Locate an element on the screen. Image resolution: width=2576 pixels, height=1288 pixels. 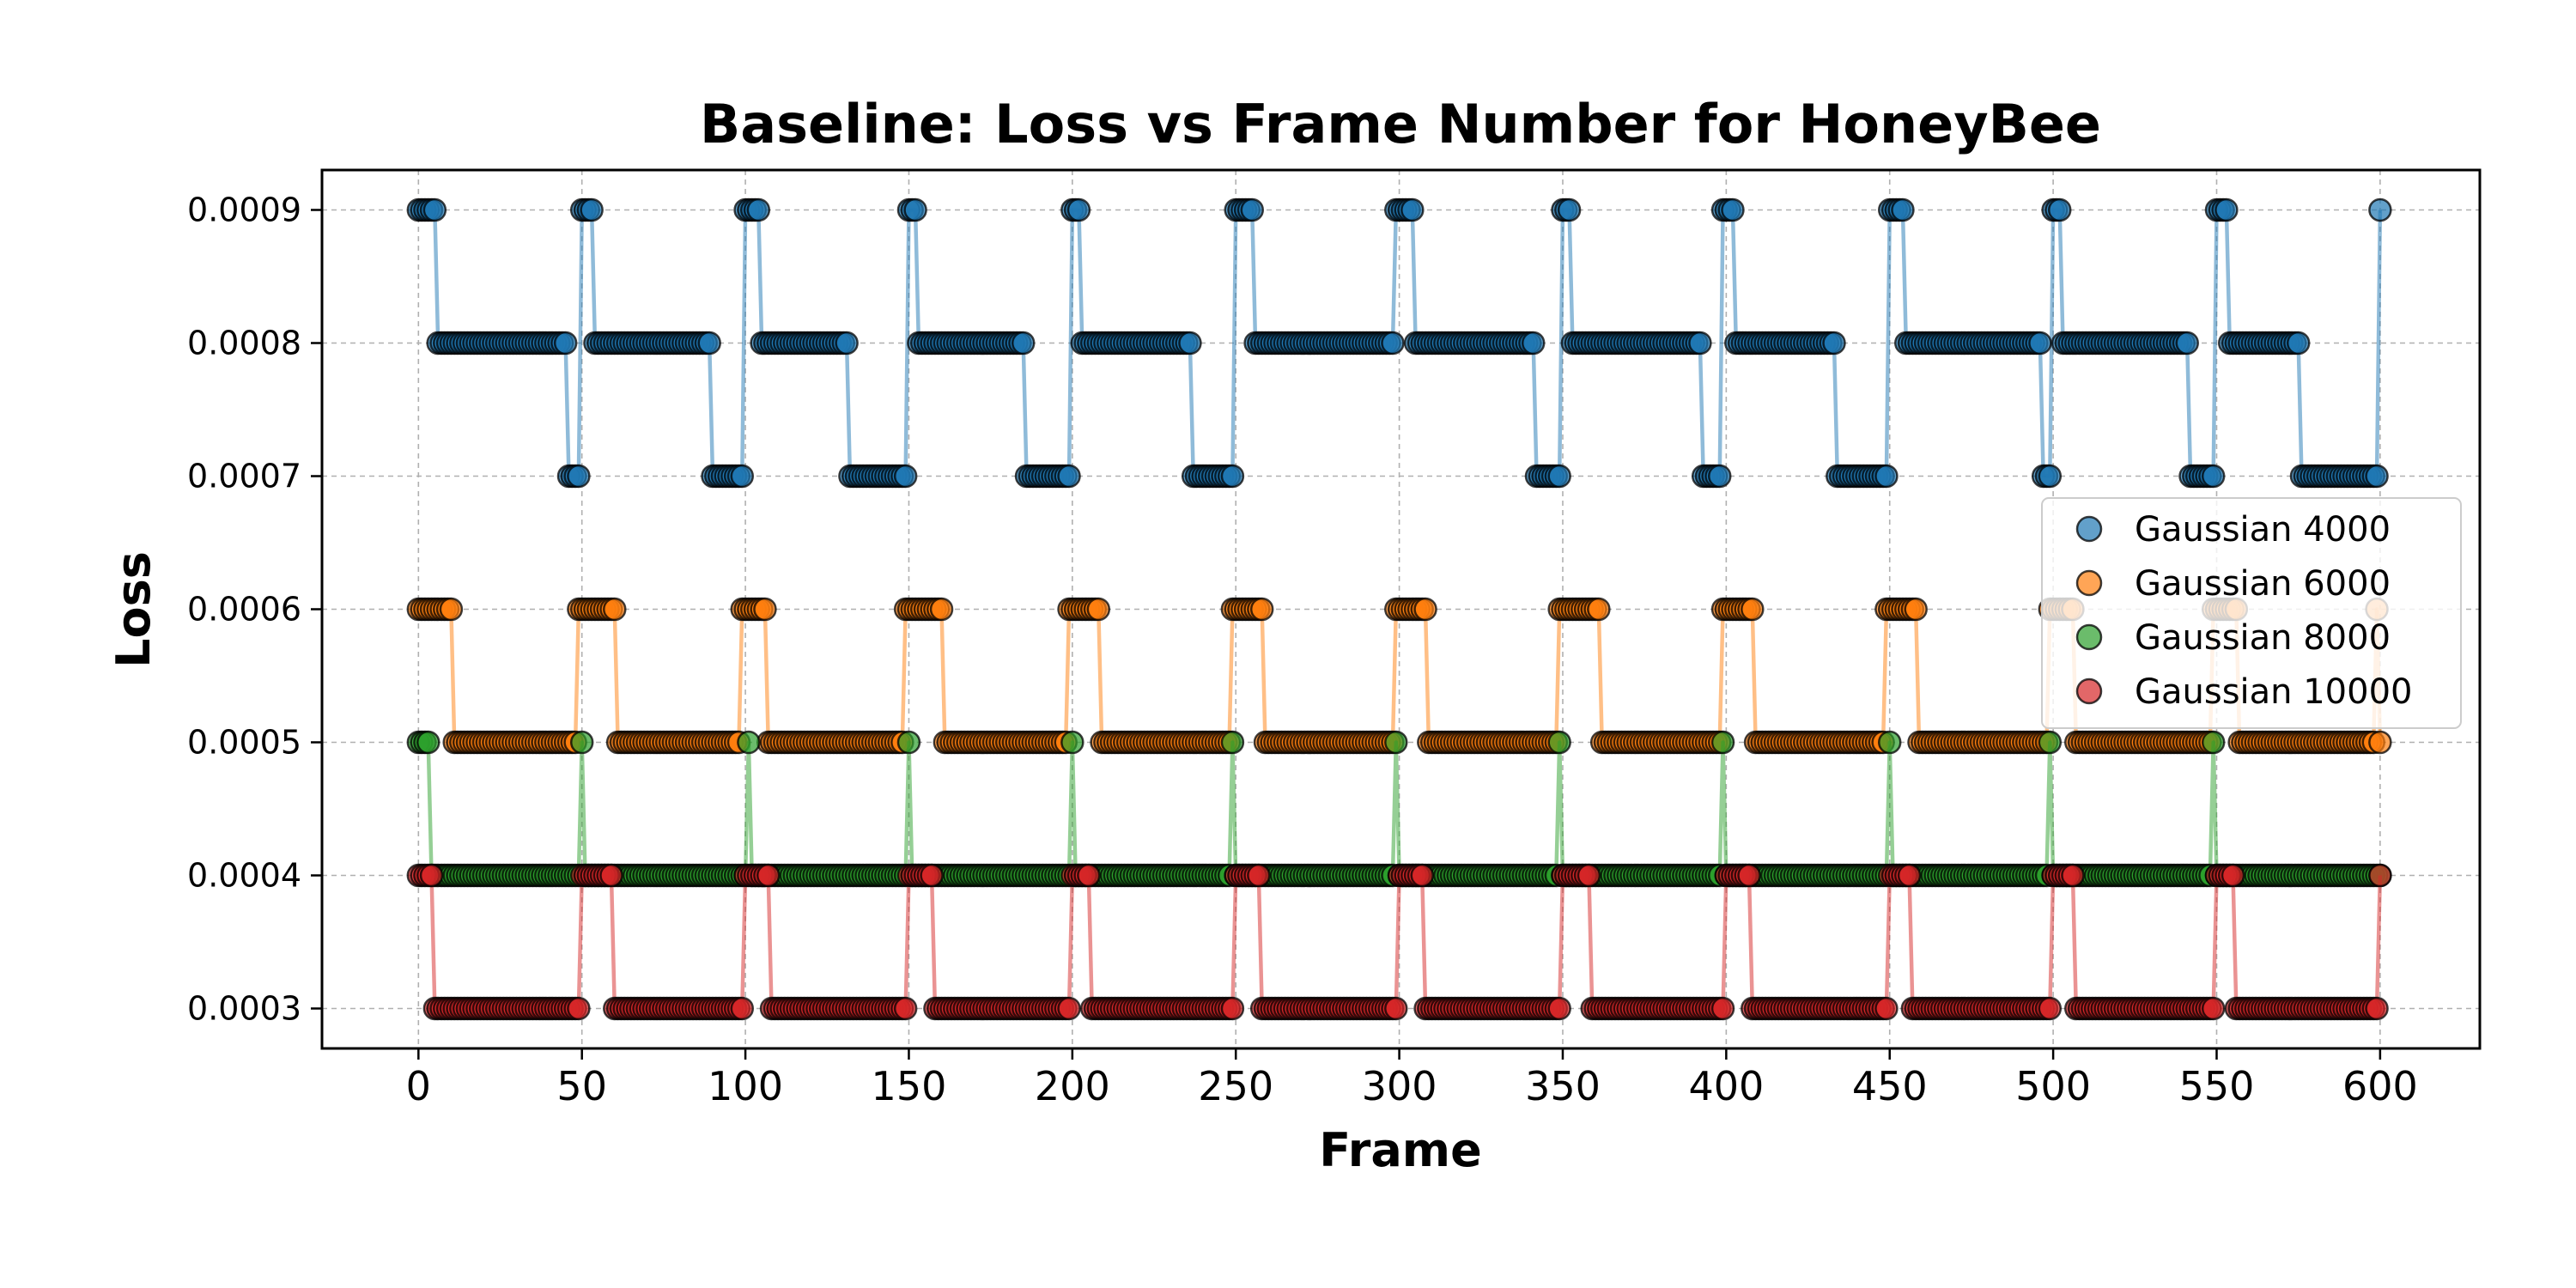
x-tick-label: 500 is located at coordinates (2053, 1086).